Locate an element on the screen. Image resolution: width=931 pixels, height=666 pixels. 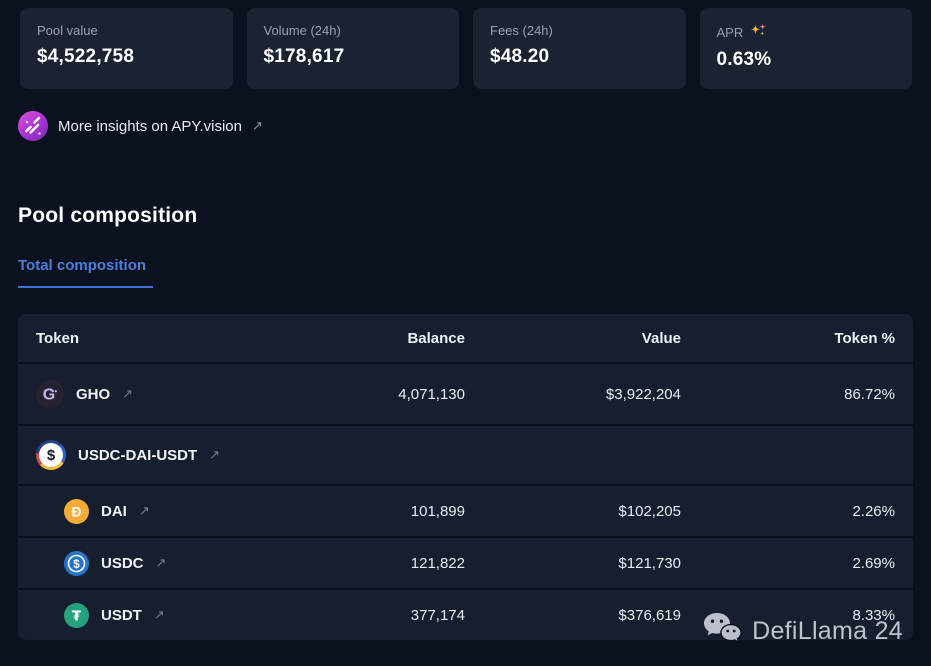
usd-pool-group-icon: $ is located at coordinates (51, 455).